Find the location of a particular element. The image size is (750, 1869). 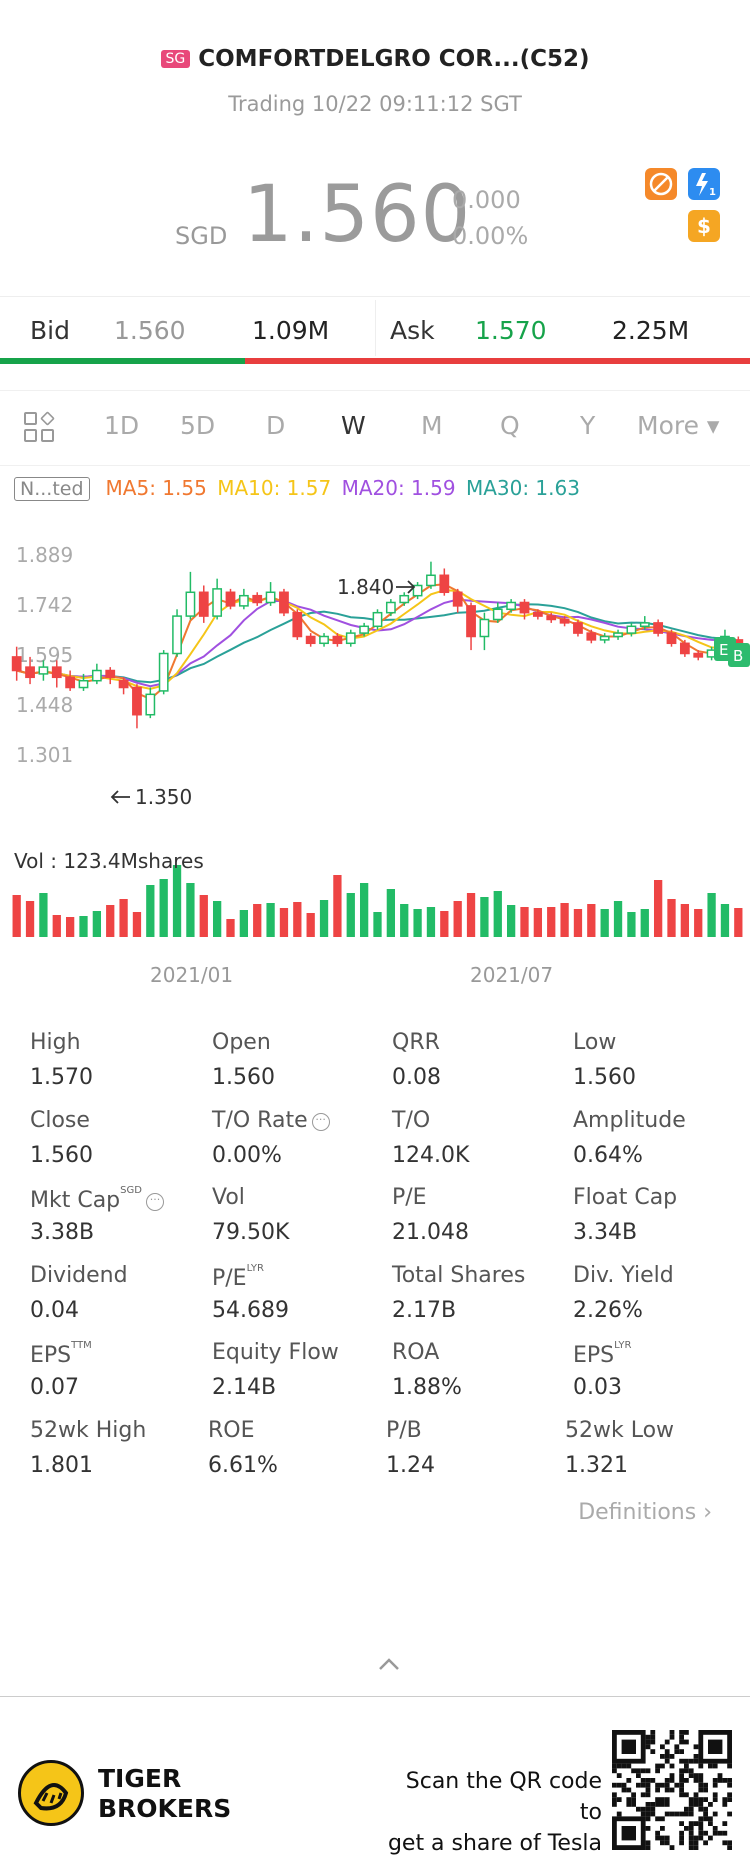

tab-y: Y is located at coordinates (588, 425).